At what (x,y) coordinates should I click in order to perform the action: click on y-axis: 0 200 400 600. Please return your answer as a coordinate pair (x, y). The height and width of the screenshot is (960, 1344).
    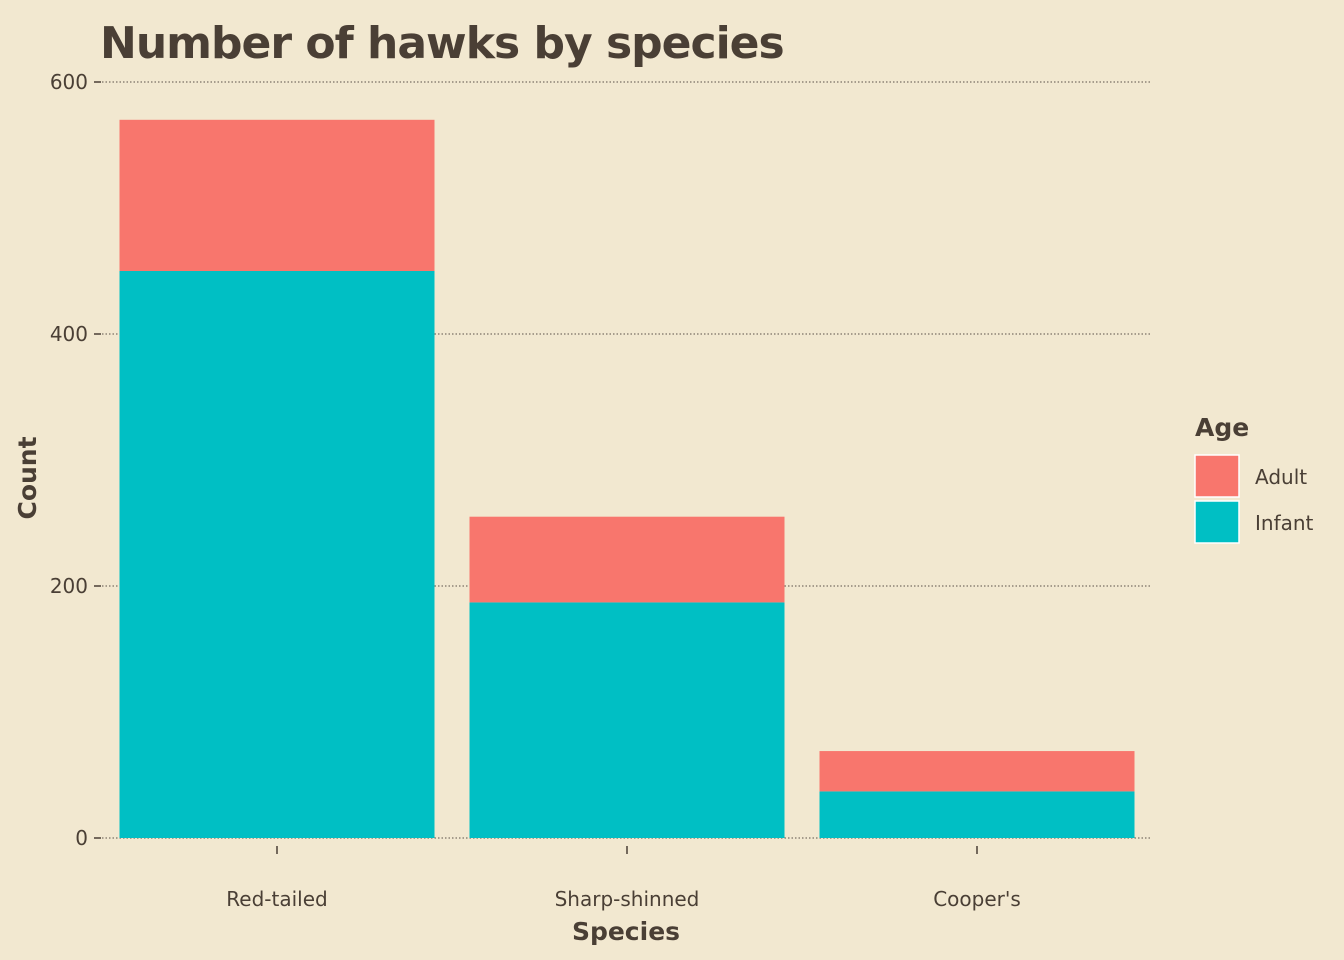
    Looking at the image, I should click on (75, 460).